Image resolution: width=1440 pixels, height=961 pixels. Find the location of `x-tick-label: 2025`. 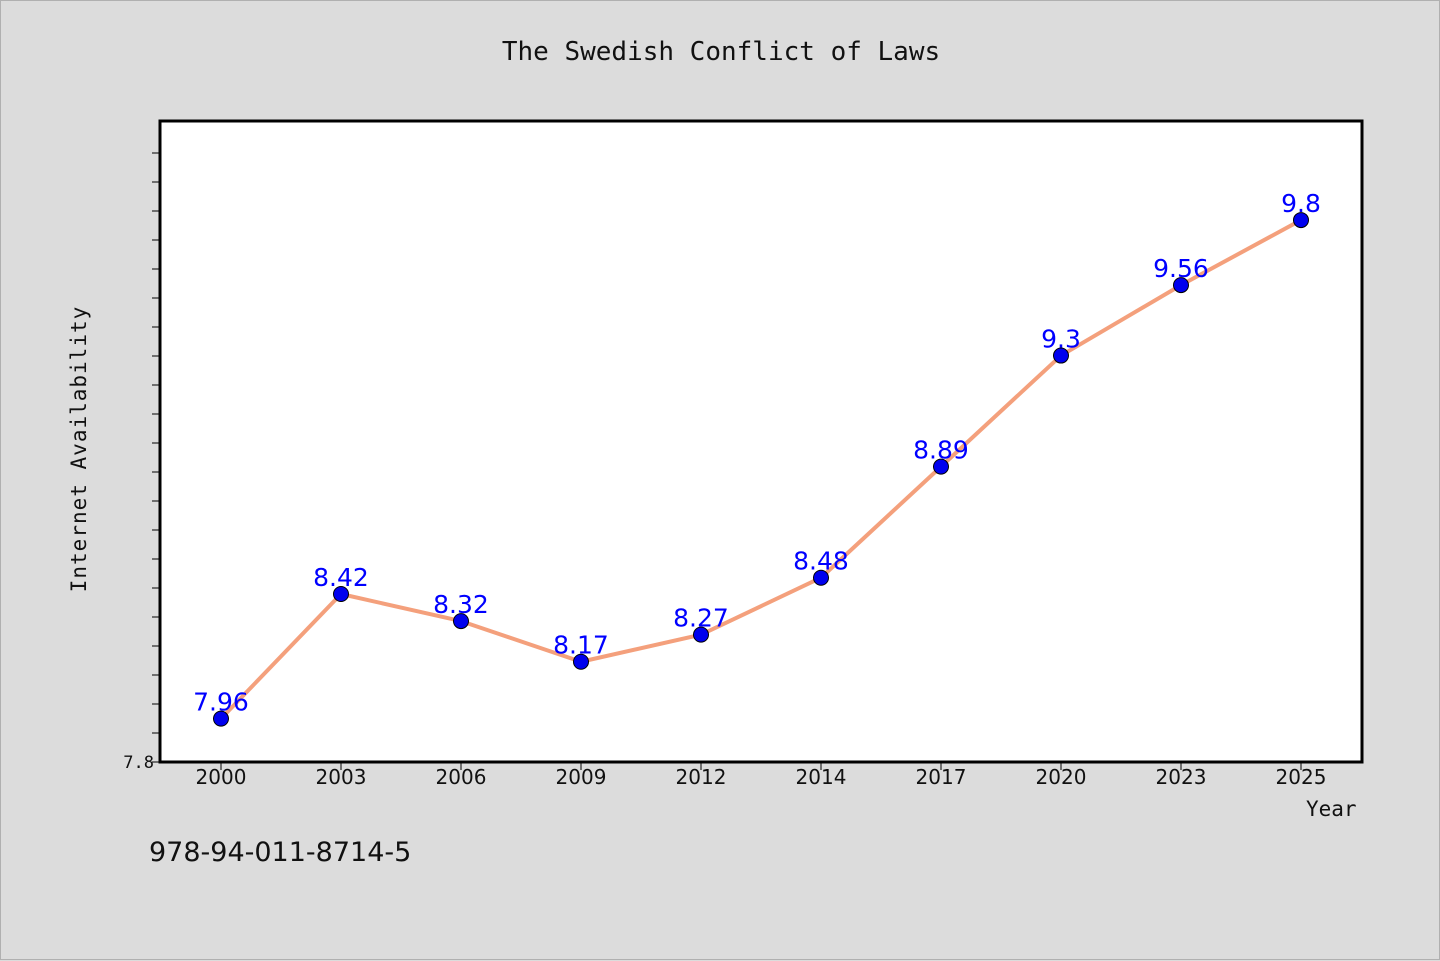

x-tick-label: 2025 is located at coordinates (1301, 777).